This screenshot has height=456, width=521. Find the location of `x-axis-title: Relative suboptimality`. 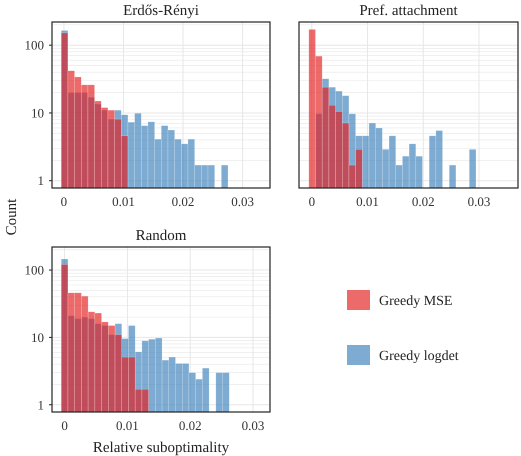

x-axis-title: Relative suboptimality is located at coordinates (161, 448).